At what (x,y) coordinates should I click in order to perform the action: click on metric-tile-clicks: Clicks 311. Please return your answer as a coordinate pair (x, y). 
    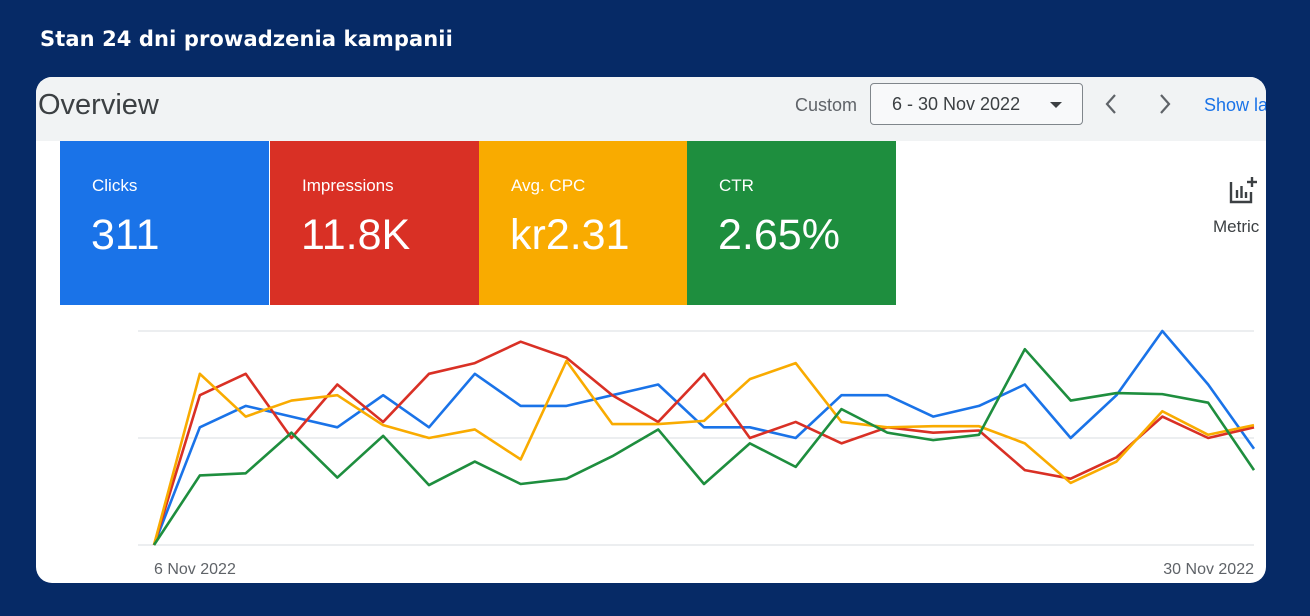
    Looking at the image, I should click on (164, 223).